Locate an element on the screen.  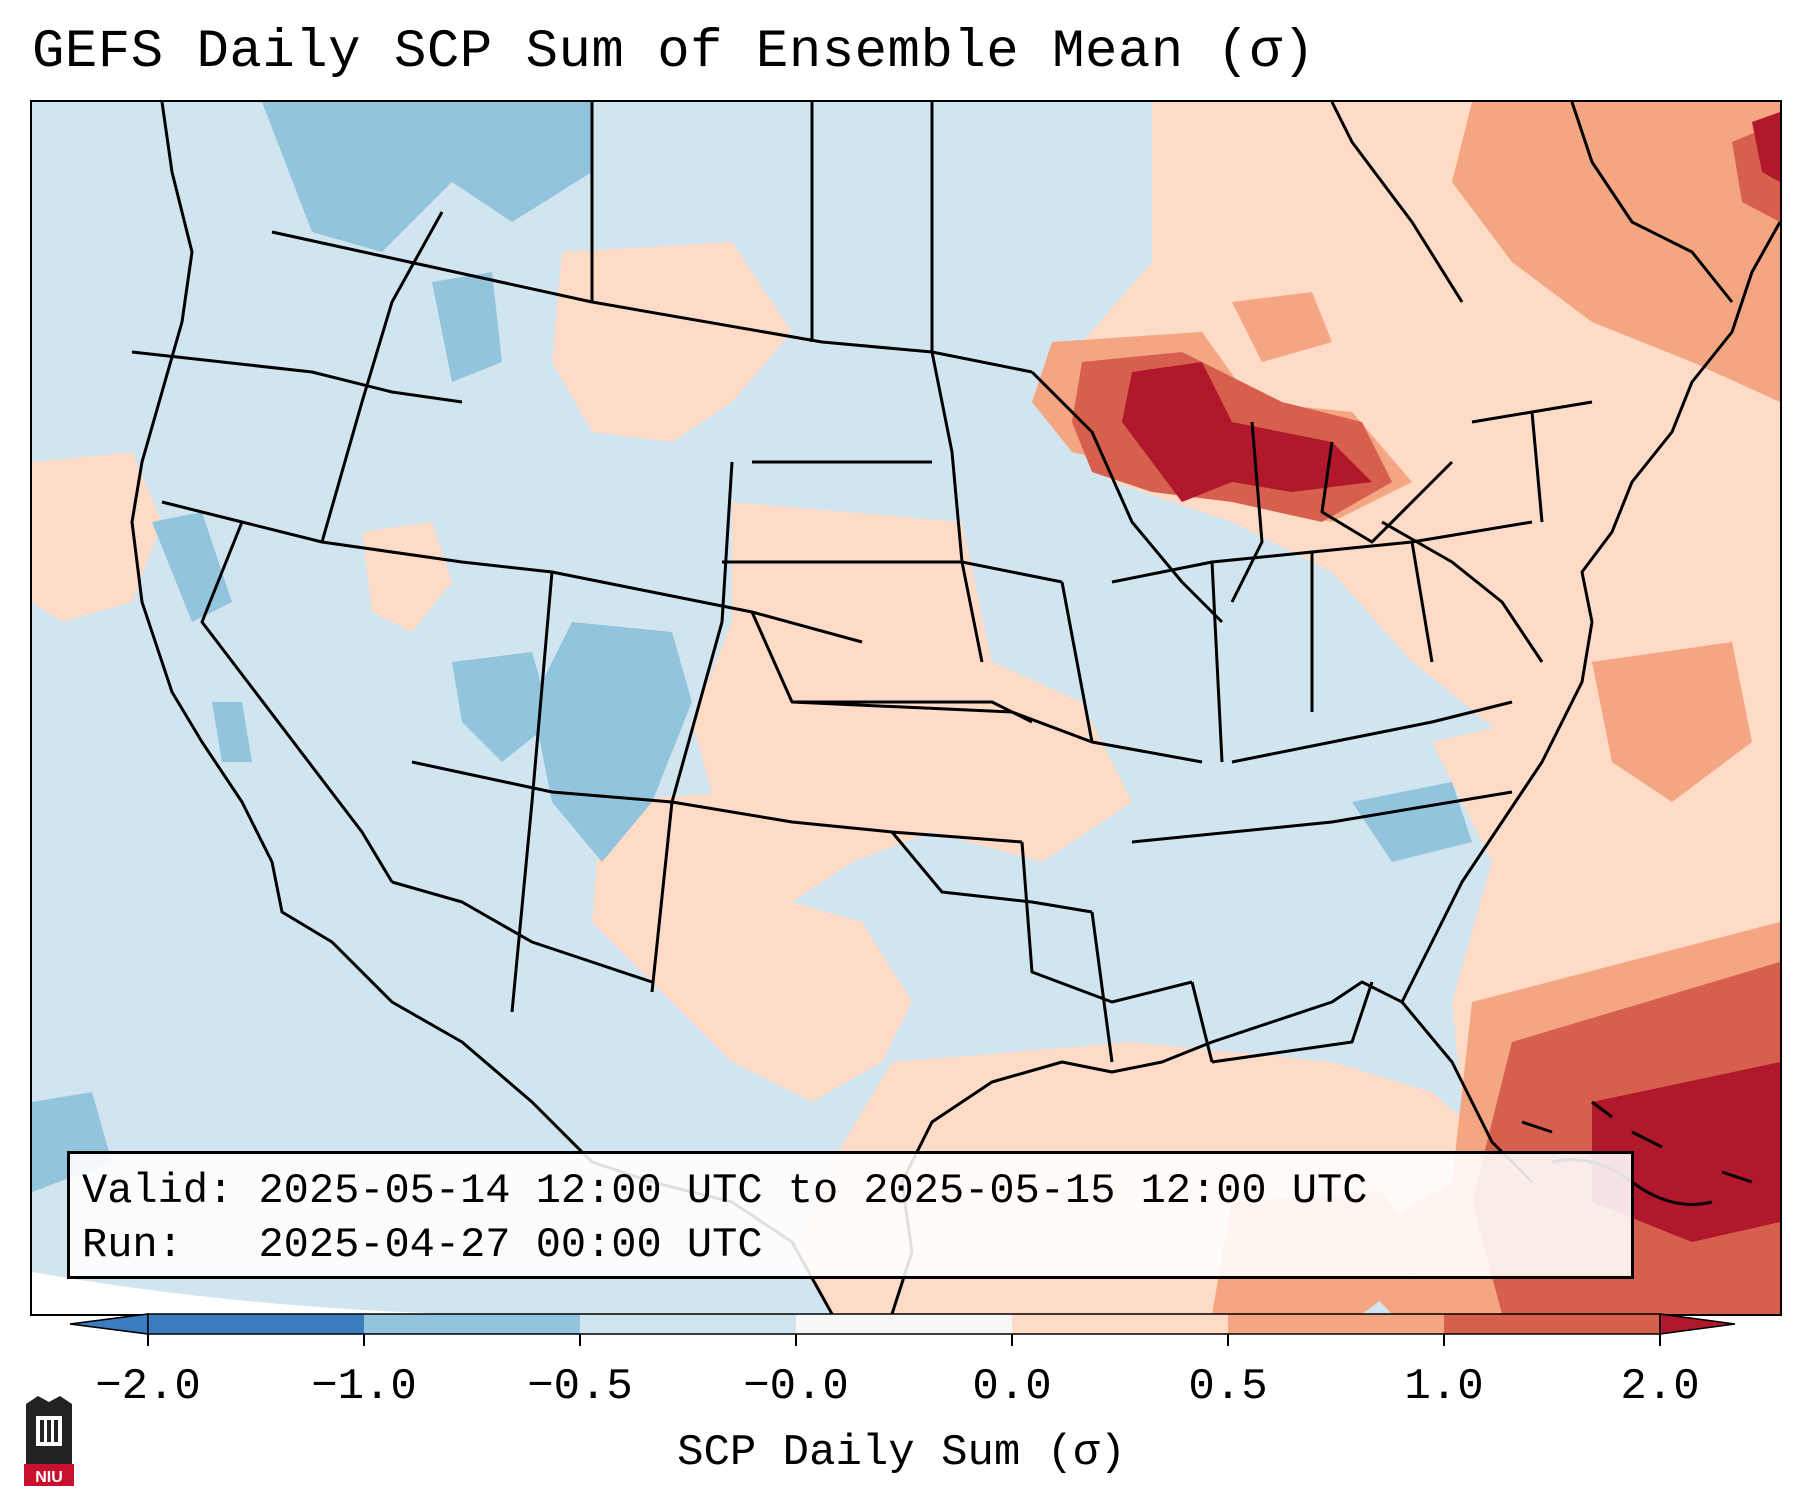
logo-text: NIU is located at coordinates (49, 1477).